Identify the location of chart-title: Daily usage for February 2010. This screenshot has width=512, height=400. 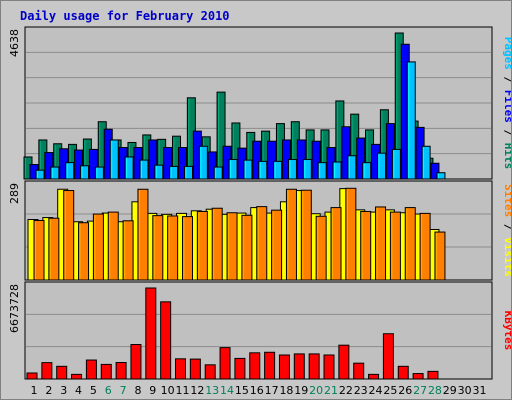
(125, 16).